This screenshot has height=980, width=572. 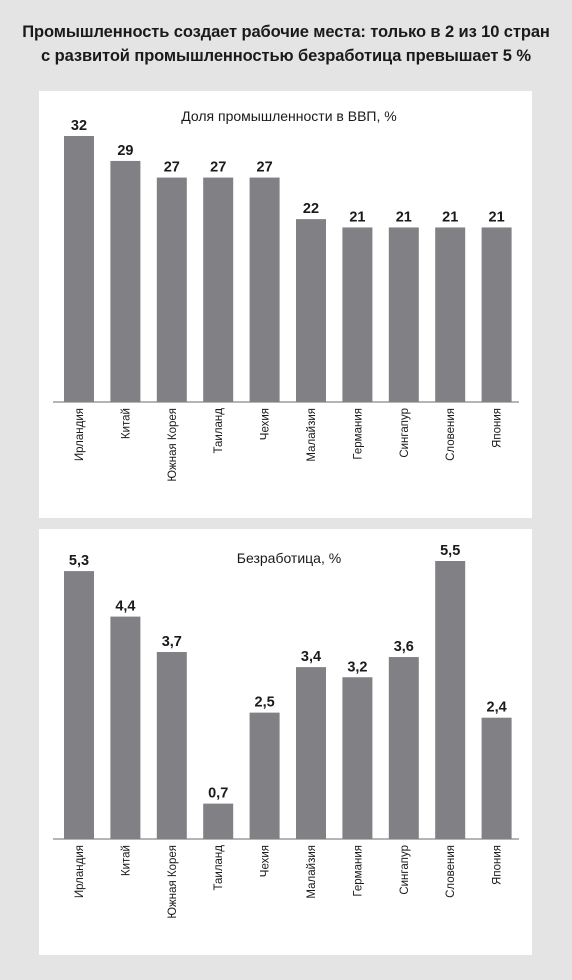 I want to click on industry-share-category-label-5: Чехия, so click(x=266, y=424).